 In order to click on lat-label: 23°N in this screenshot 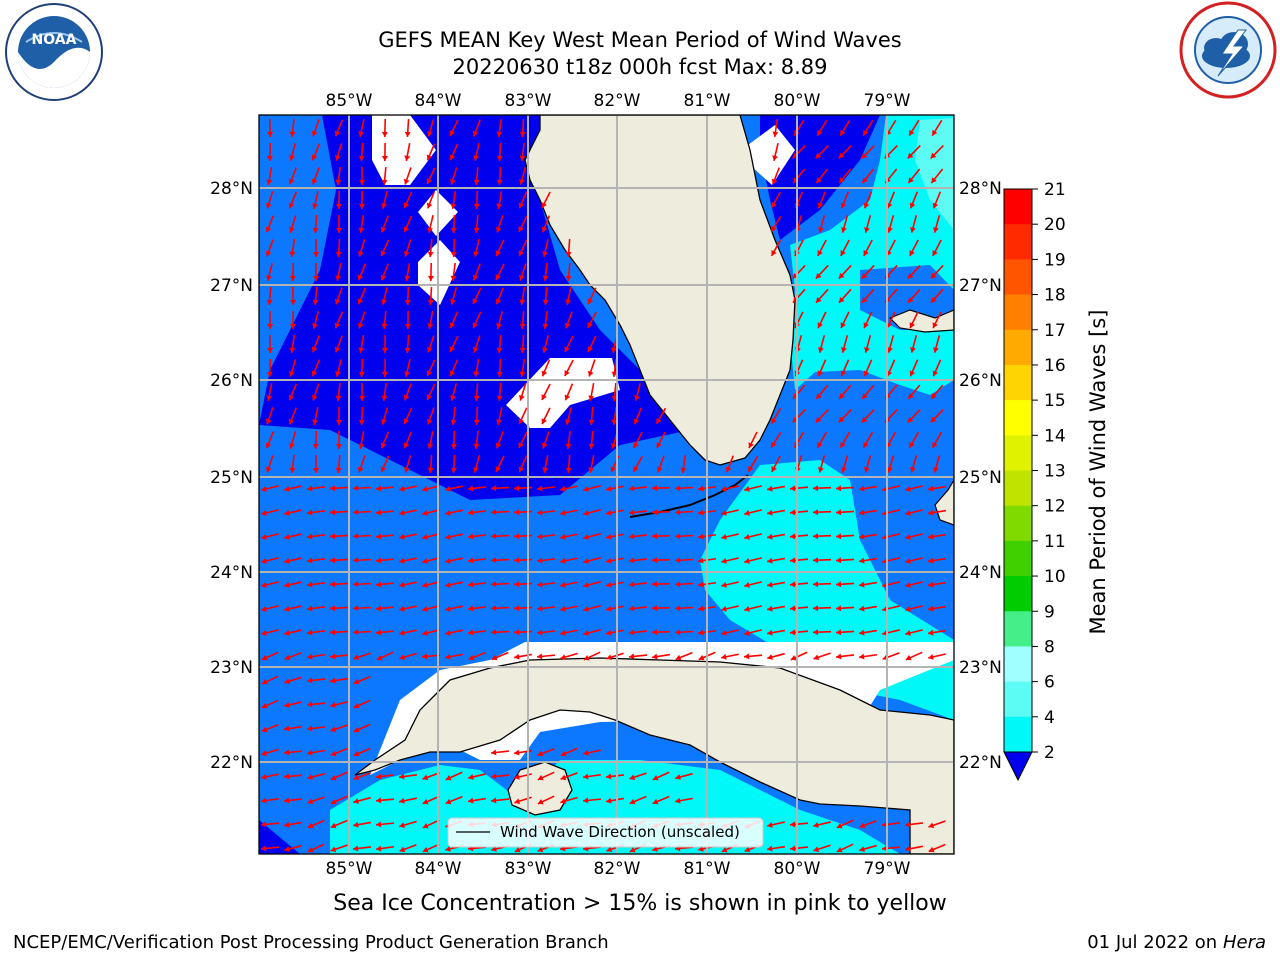, I will do `click(231, 668)`.